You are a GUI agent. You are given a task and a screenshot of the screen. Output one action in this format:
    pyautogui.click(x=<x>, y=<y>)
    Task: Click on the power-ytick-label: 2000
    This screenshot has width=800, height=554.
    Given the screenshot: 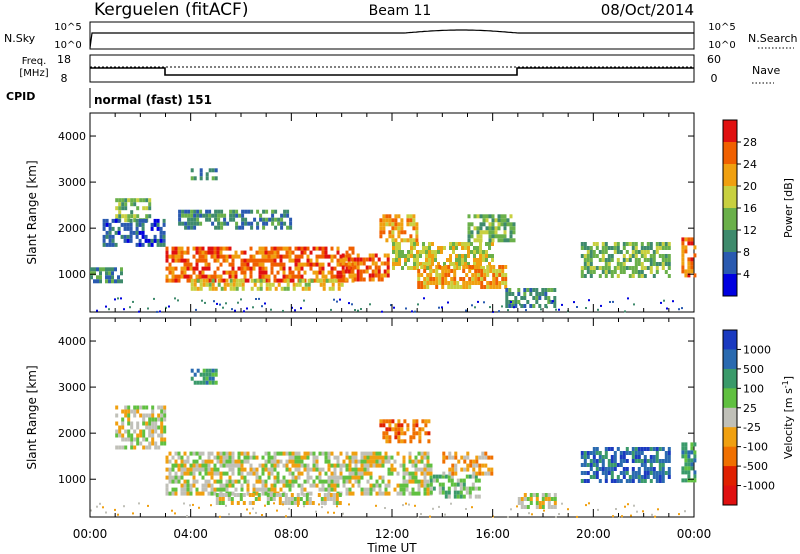 What is the action you would take?
    pyautogui.click(x=72, y=228)
    